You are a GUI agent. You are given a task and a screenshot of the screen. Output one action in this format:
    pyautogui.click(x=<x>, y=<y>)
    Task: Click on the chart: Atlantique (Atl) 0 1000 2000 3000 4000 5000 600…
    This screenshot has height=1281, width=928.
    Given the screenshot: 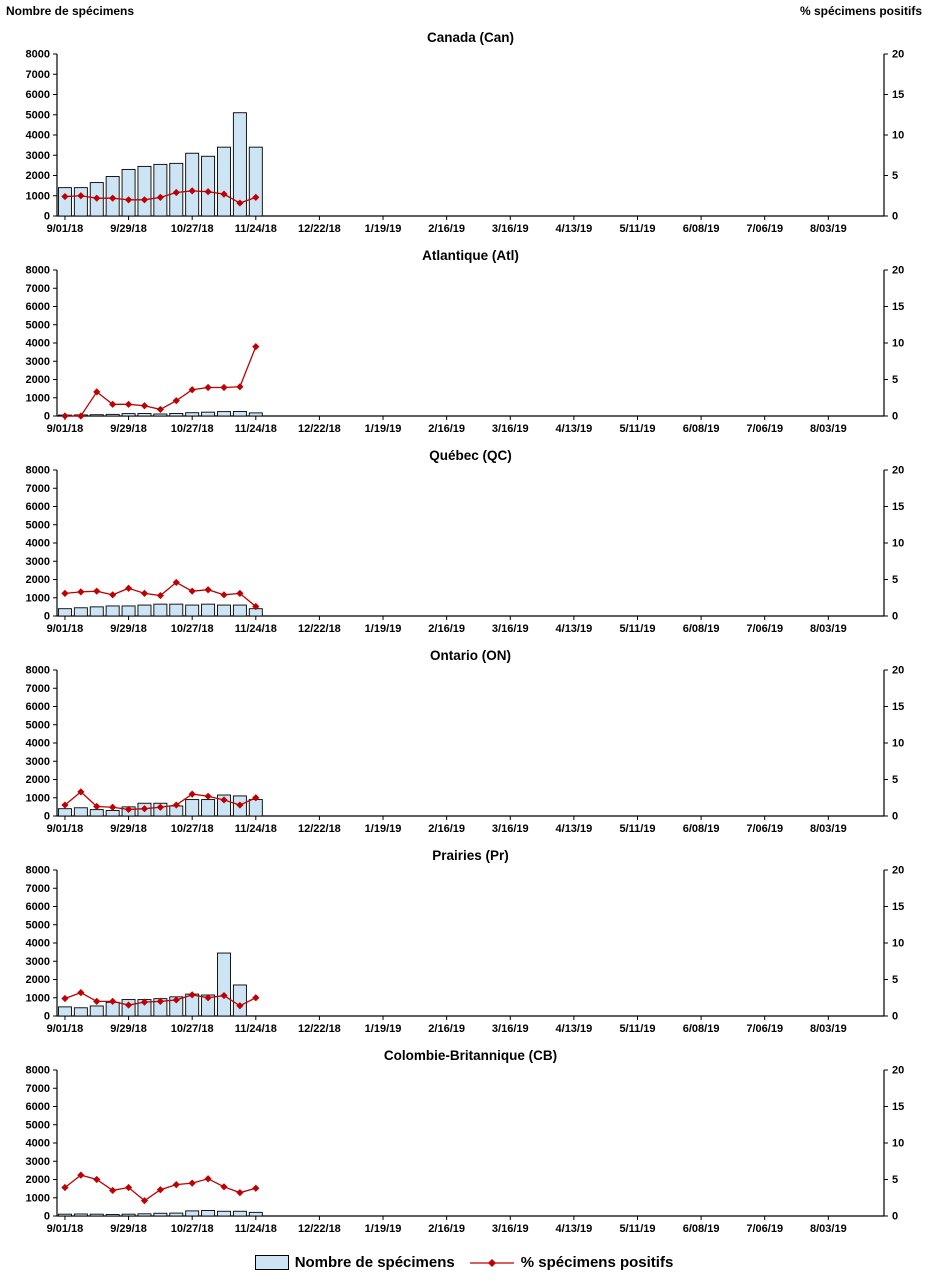 What is the action you would take?
    pyautogui.click(x=465, y=341)
    